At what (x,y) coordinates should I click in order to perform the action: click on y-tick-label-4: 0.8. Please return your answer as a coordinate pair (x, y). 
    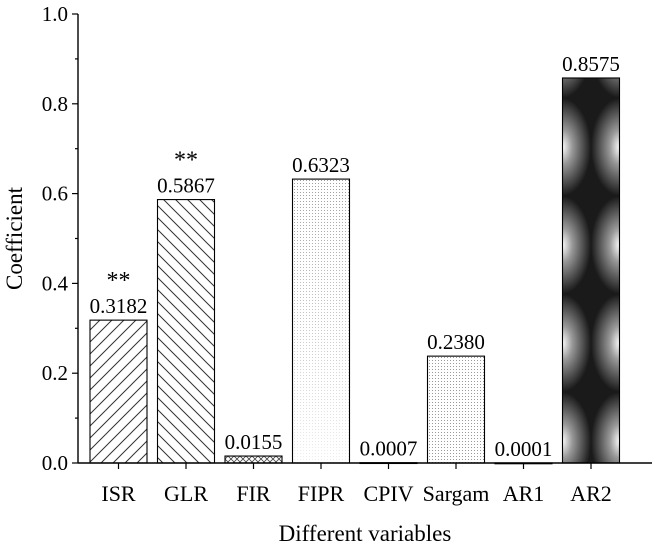
    Looking at the image, I should click on (55, 104).